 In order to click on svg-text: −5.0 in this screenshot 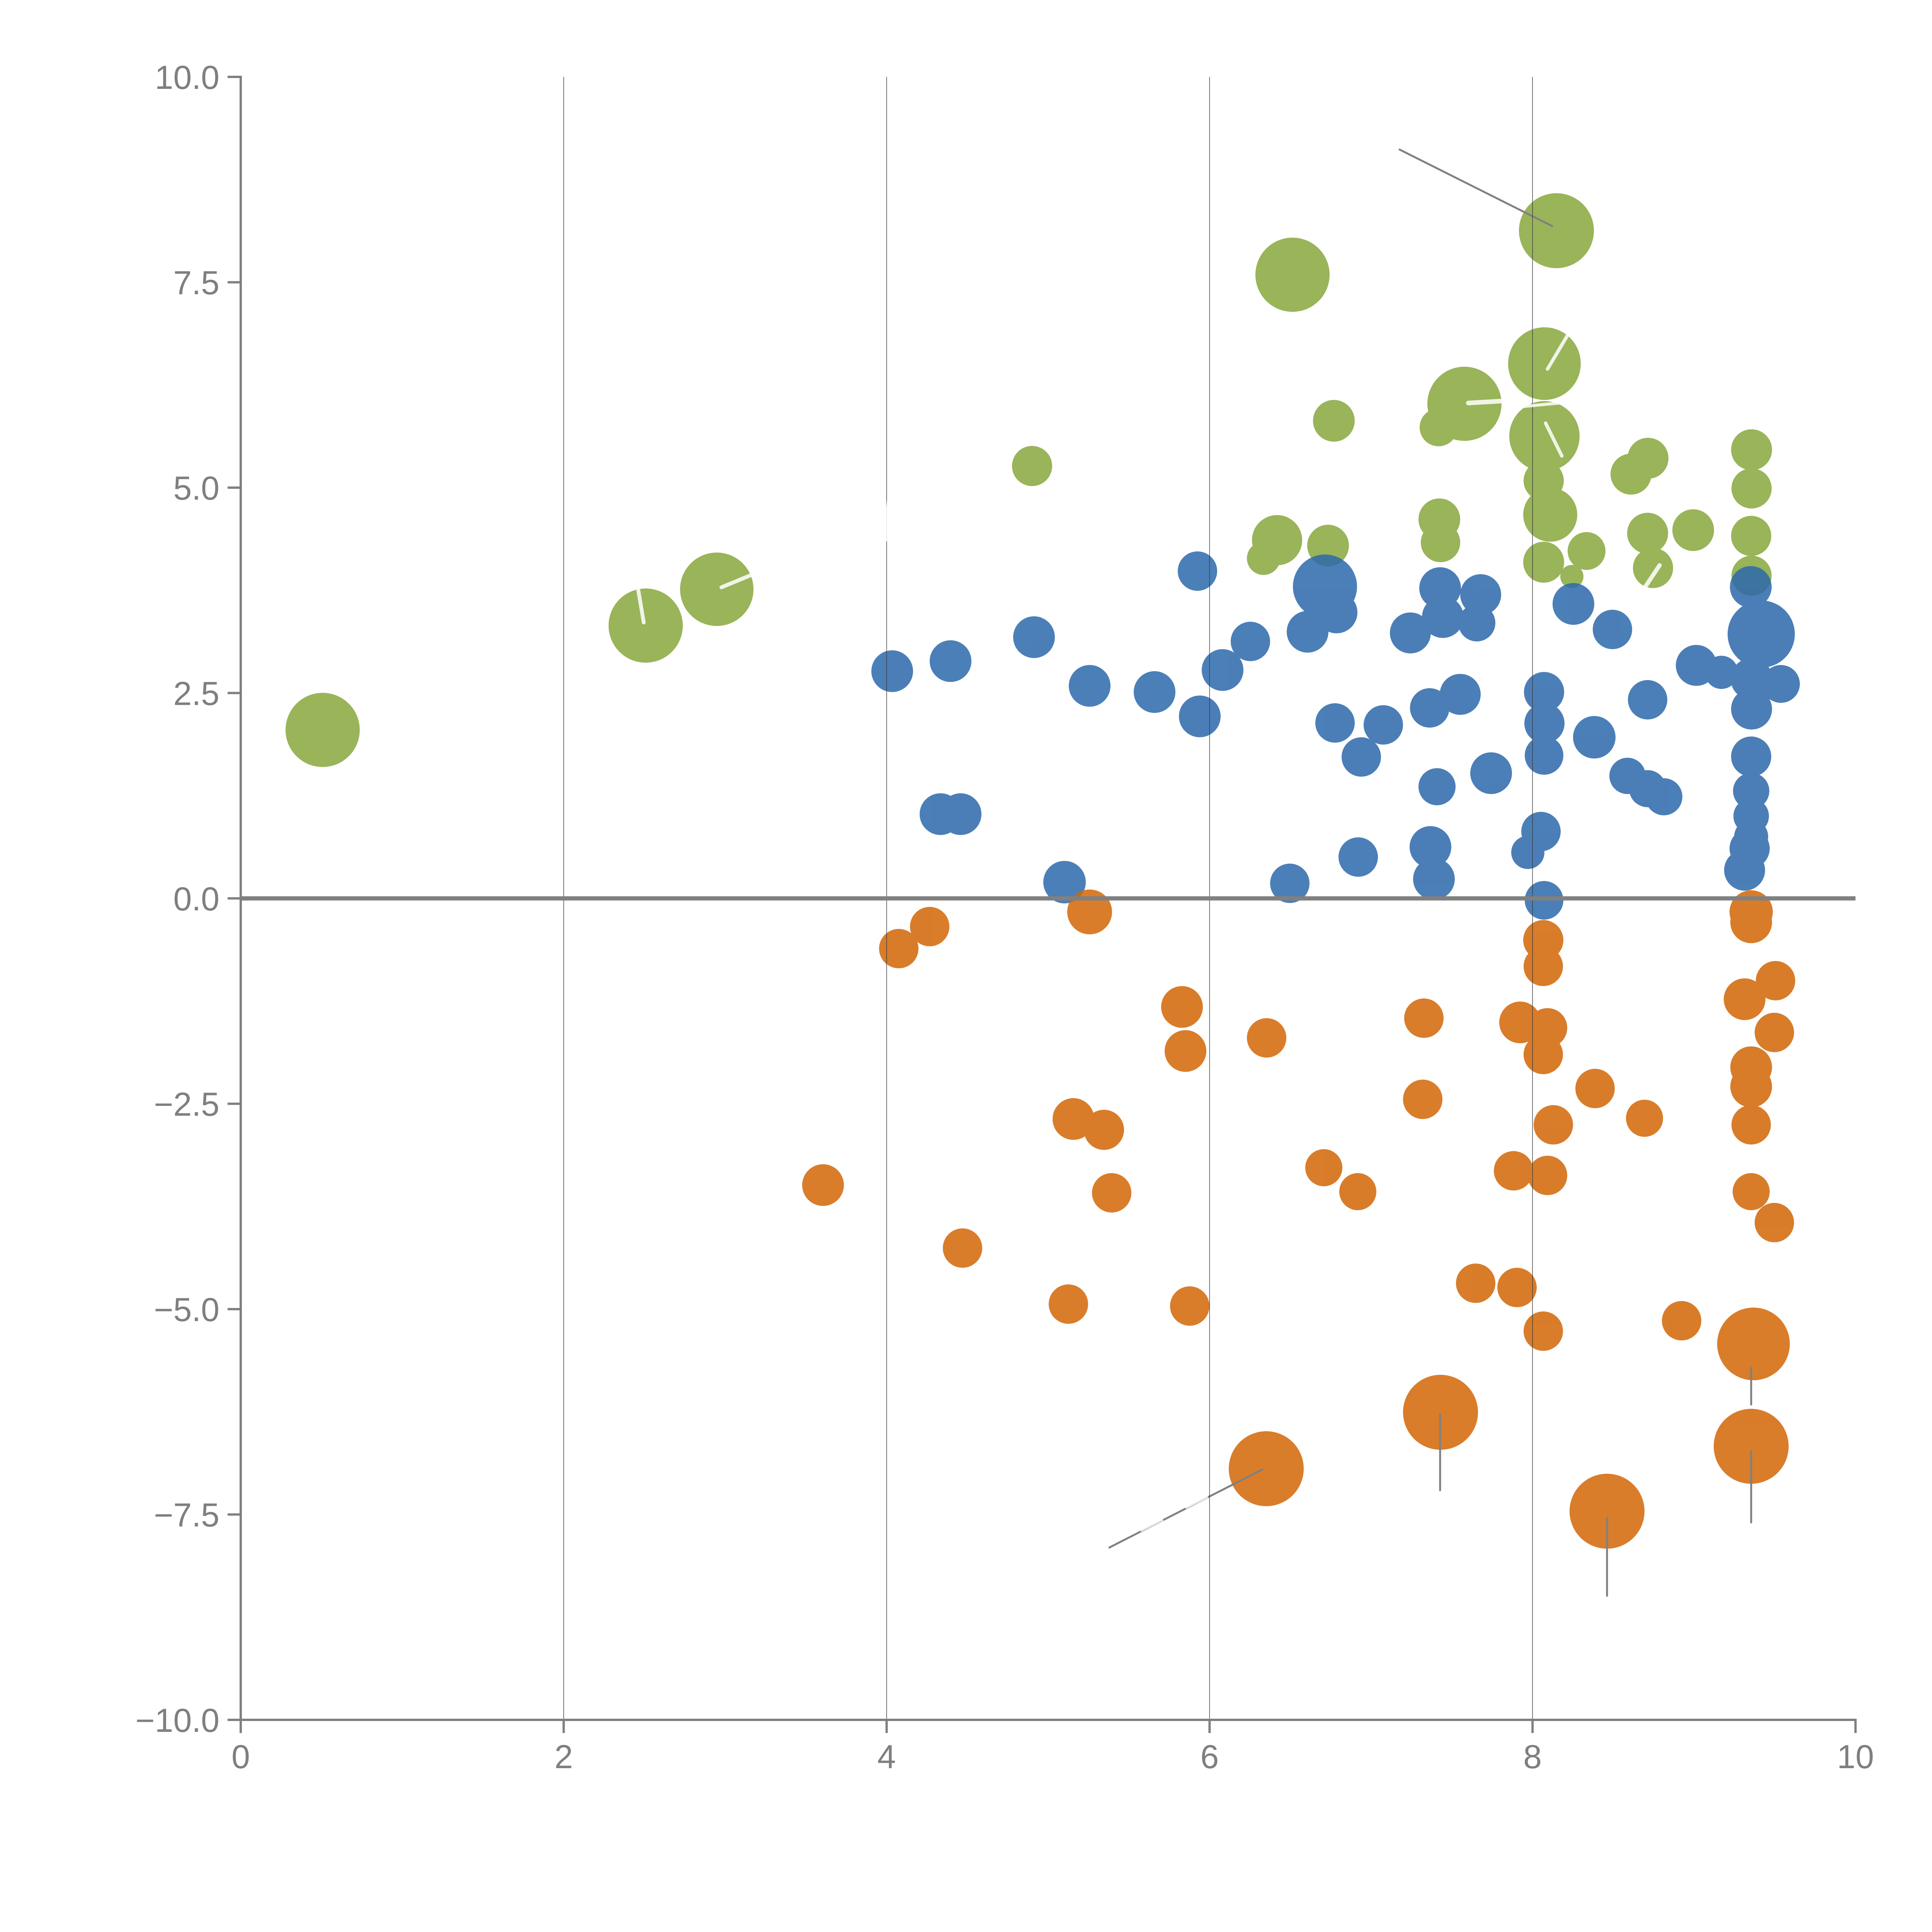, I will do `click(186, 1310)`.